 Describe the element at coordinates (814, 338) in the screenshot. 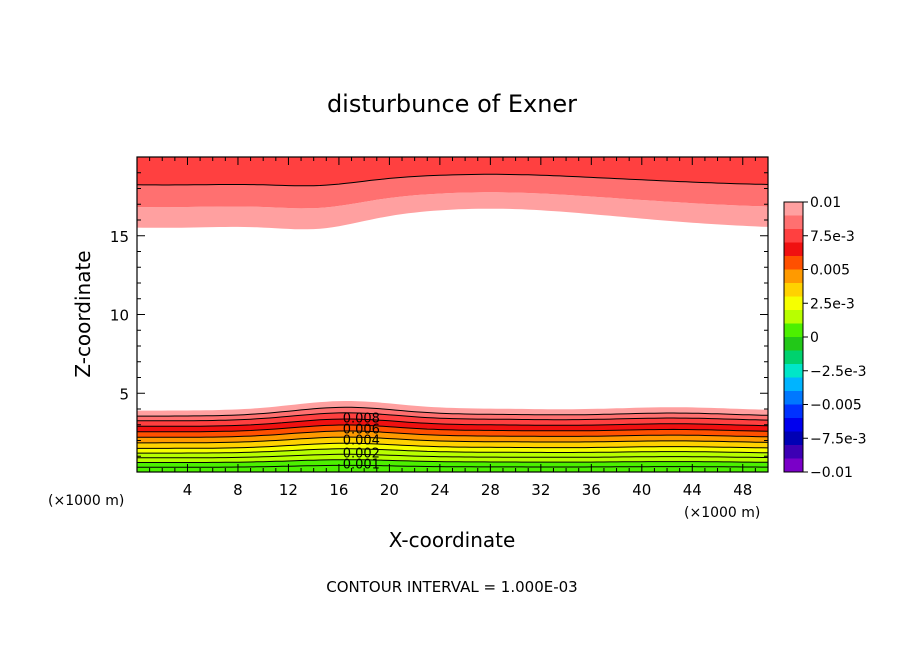

I see `colorbar-tick-label: 0` at that location.